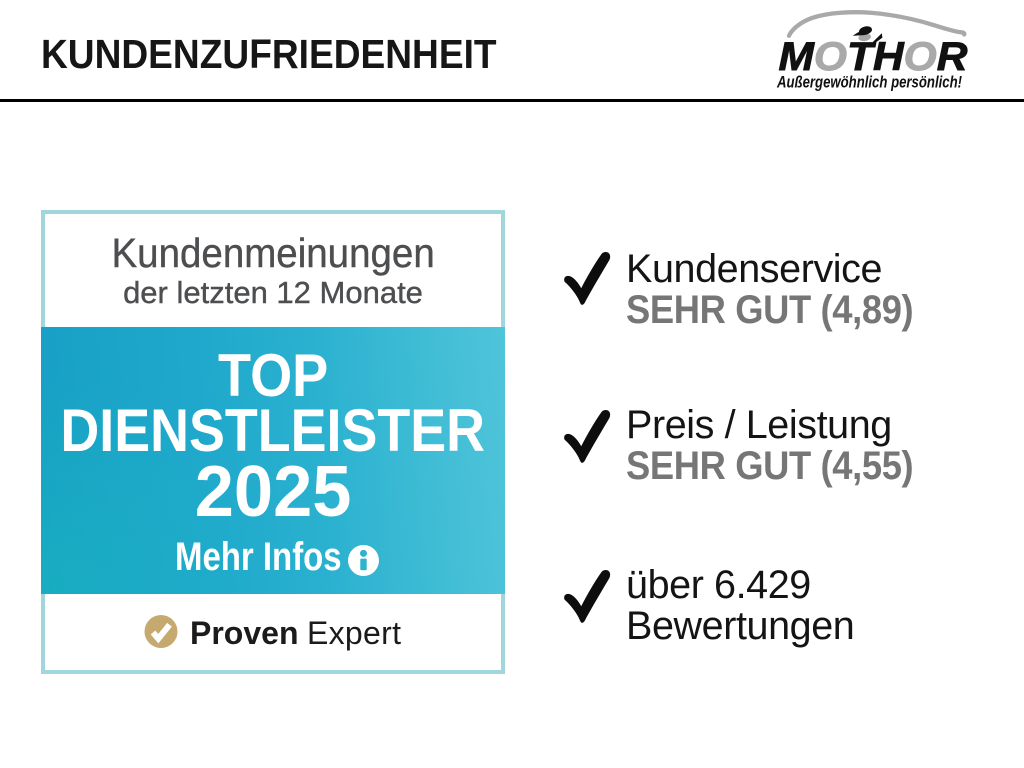 The height and width of the screenshot is (768, 1024). What do you see at coordinates (873, 57) in the screenshot?
I see `svg-text: MOTHOR` at bounding box center [873, 57].